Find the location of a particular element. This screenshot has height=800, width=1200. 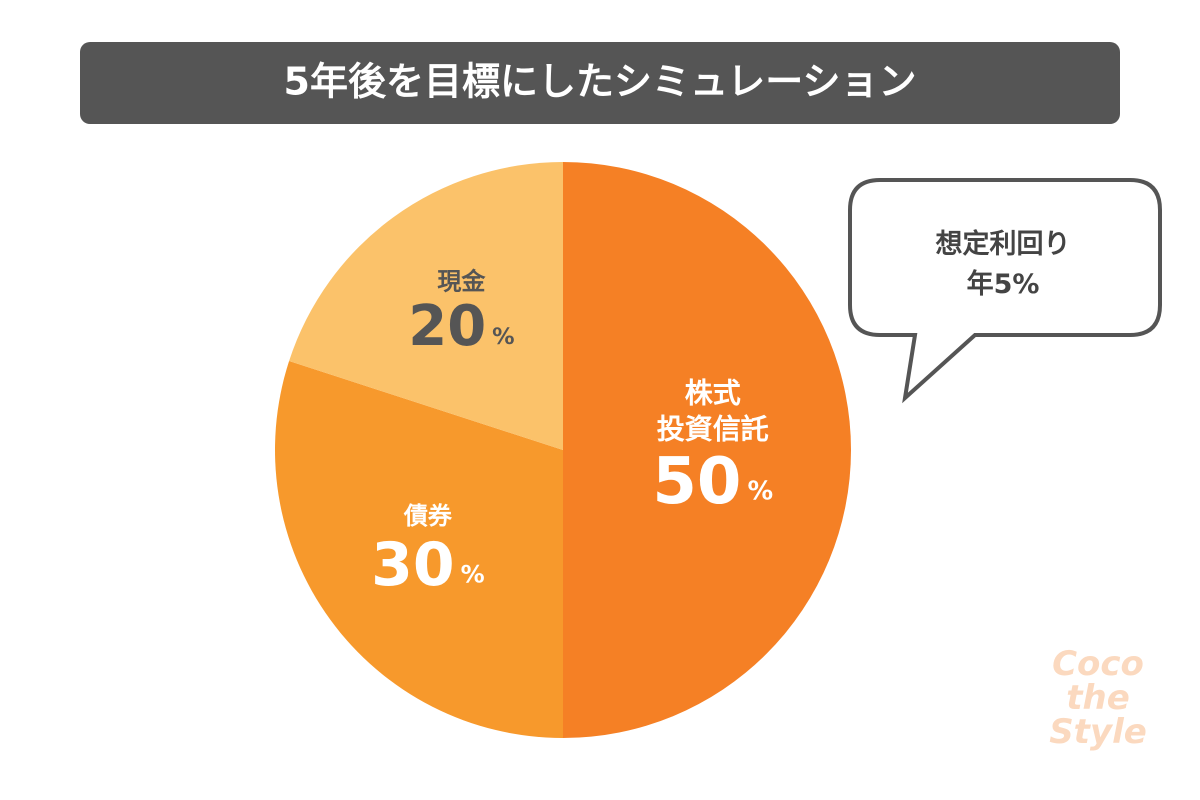

category-label: 債券 is located at coordinates (428, 516).